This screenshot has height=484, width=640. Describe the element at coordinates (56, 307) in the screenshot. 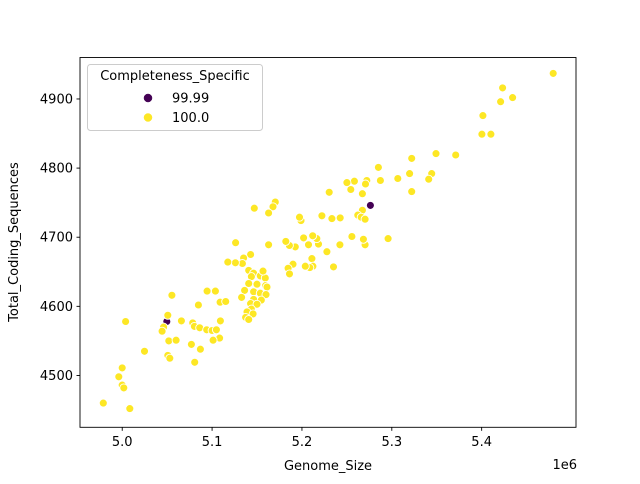

I see `y-tick-label: 4600` at that location.